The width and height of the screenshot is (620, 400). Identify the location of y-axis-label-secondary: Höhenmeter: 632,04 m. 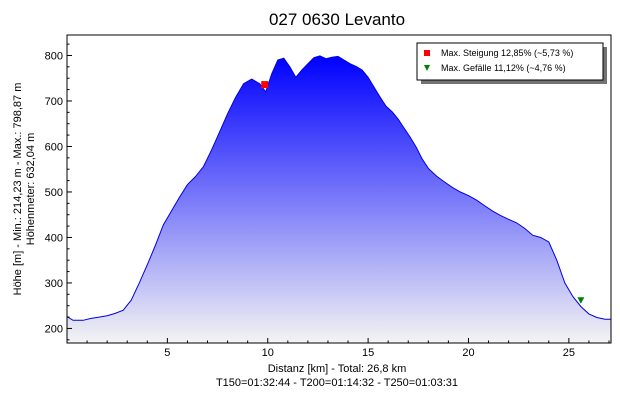
(31, 189).